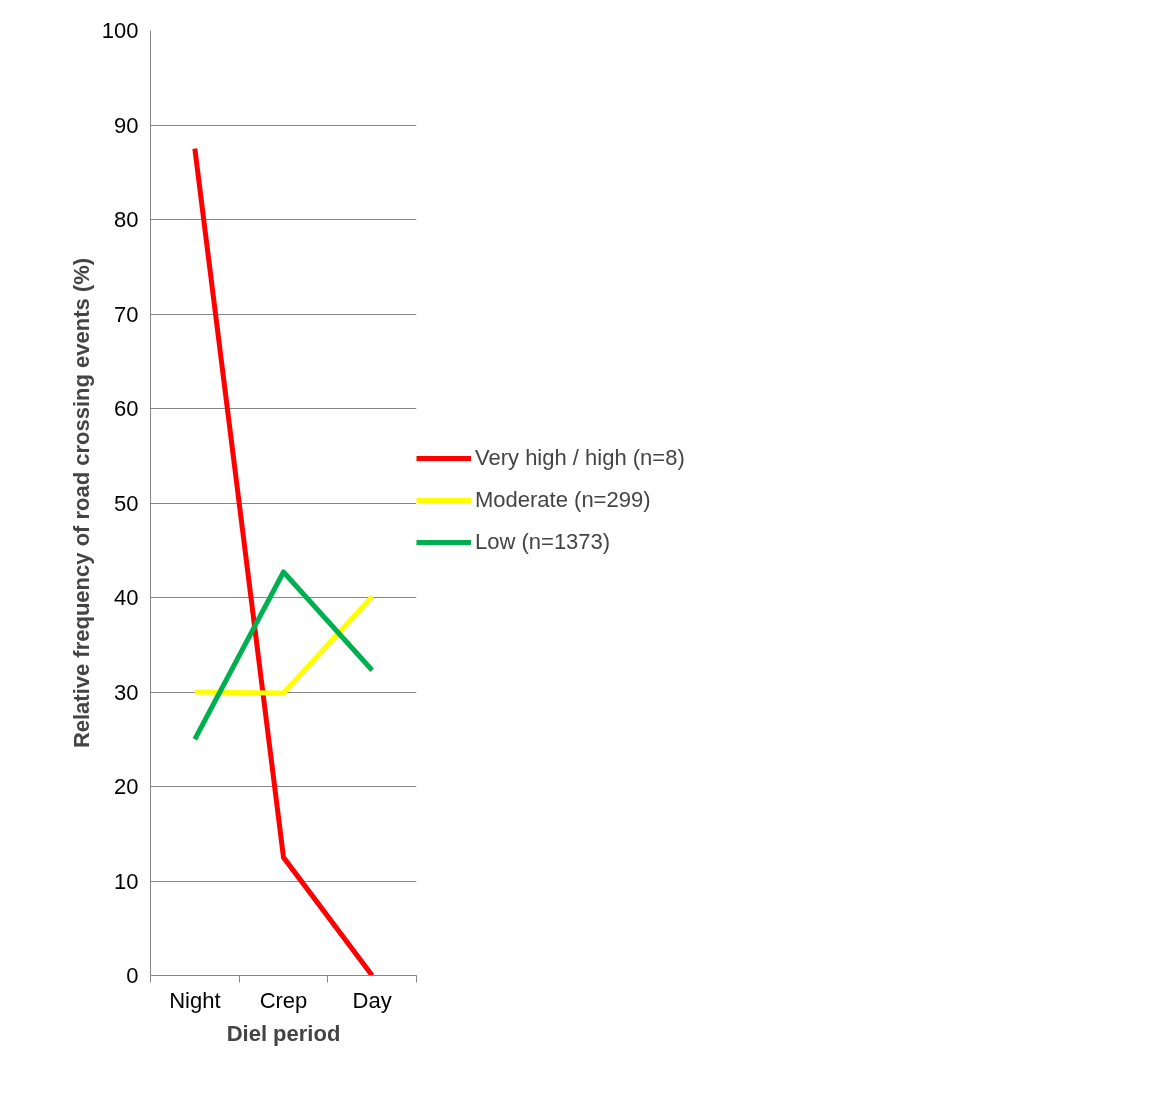  What do you see at coordinates (283, 1033) in the screenshot?
I see `x-axis-title: Diel period` at bounding box center [283, 1033].